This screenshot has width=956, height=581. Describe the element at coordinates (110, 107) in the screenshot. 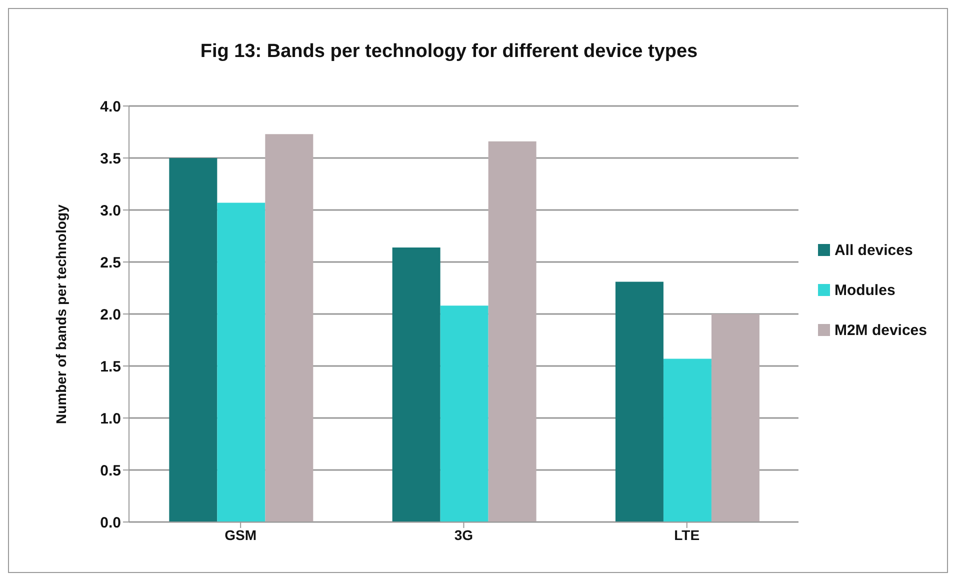

I see `y-tick-label: 4.0` at that location.